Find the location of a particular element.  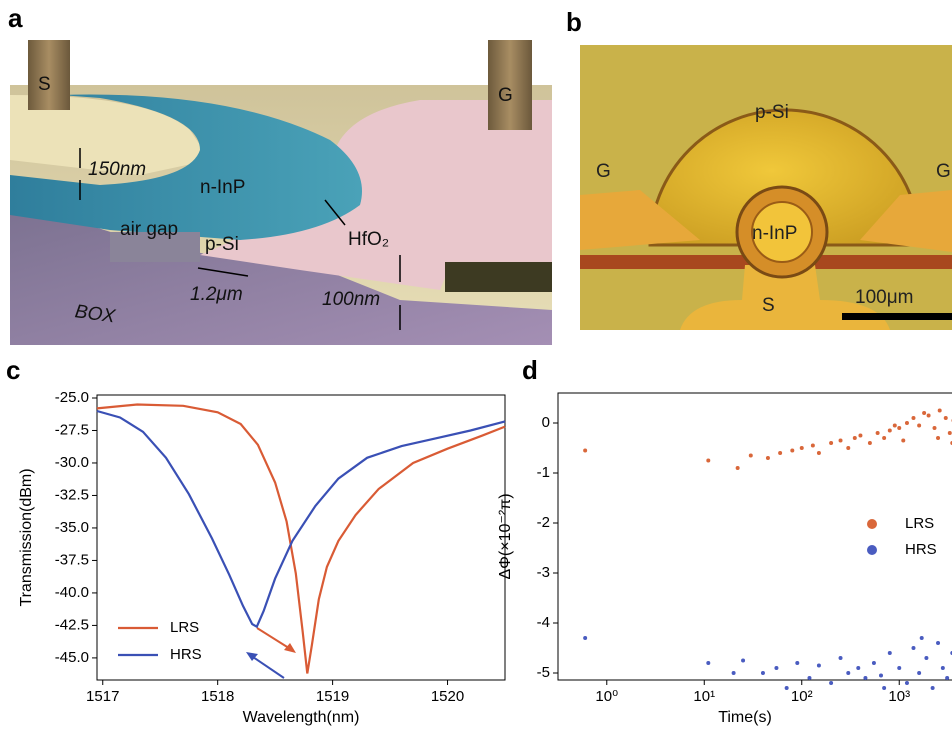

hfo2-layer is located at coordinates (376, 195).